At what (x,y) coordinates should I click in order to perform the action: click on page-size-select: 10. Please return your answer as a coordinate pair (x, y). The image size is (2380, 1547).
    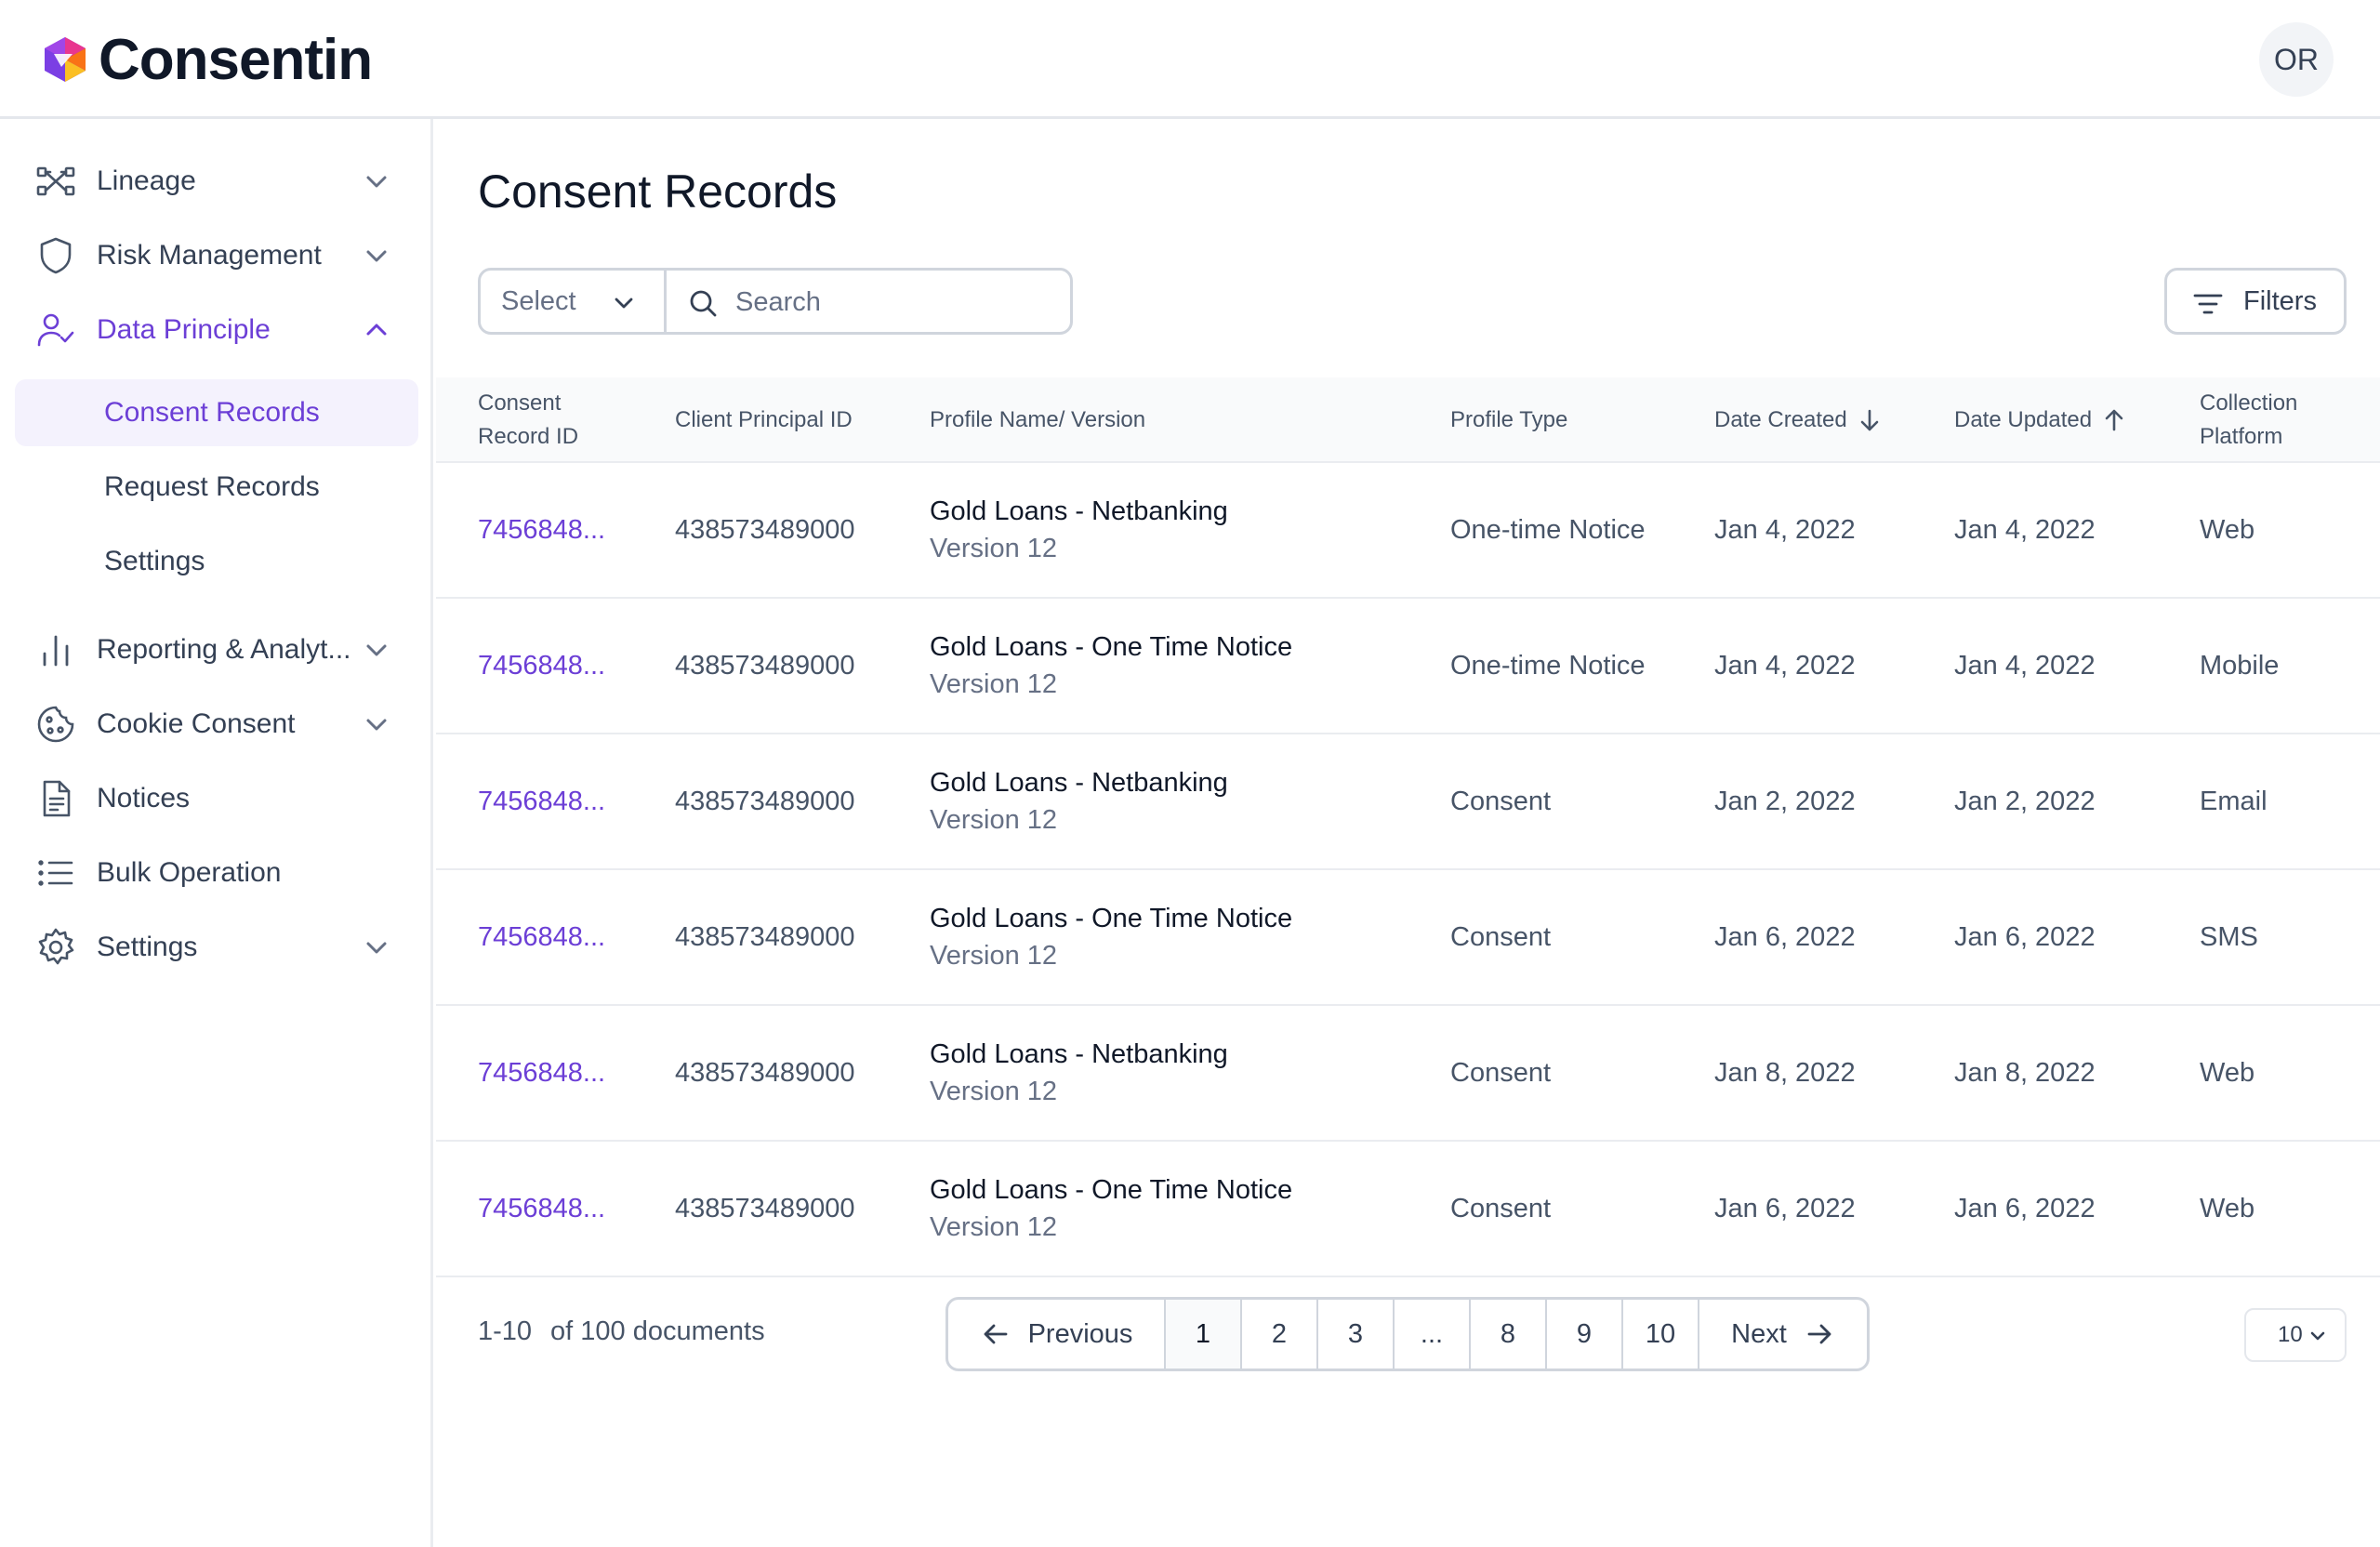
    Looking at the image, I should click on (2295, 1335).